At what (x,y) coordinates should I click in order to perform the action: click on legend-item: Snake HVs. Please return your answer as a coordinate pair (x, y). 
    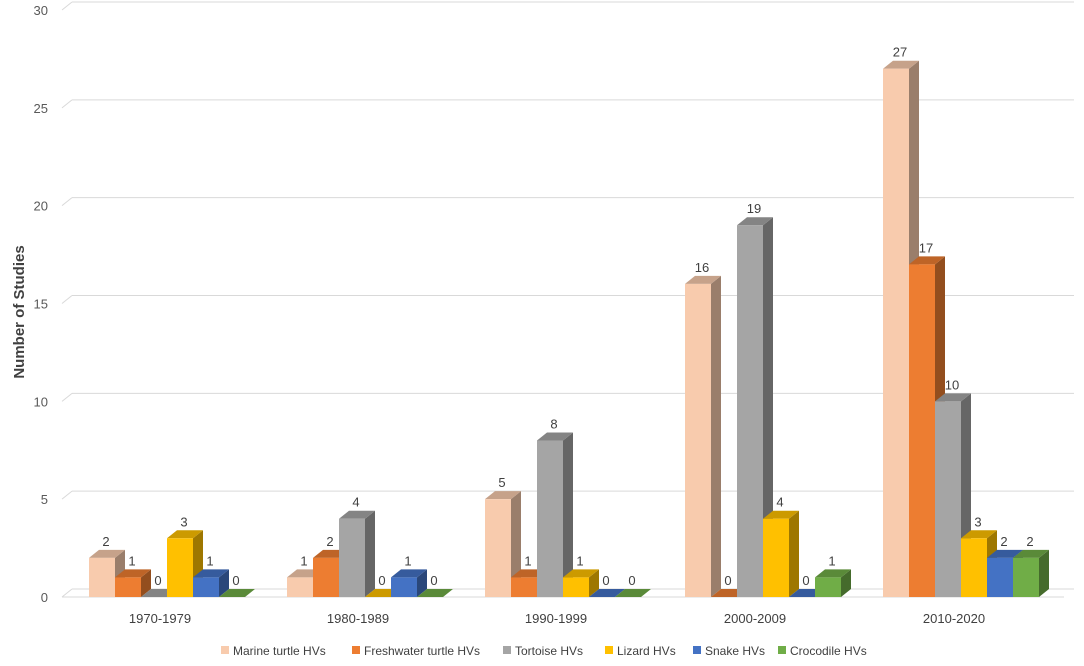
    Looking at the image, I should click on (729, 651).